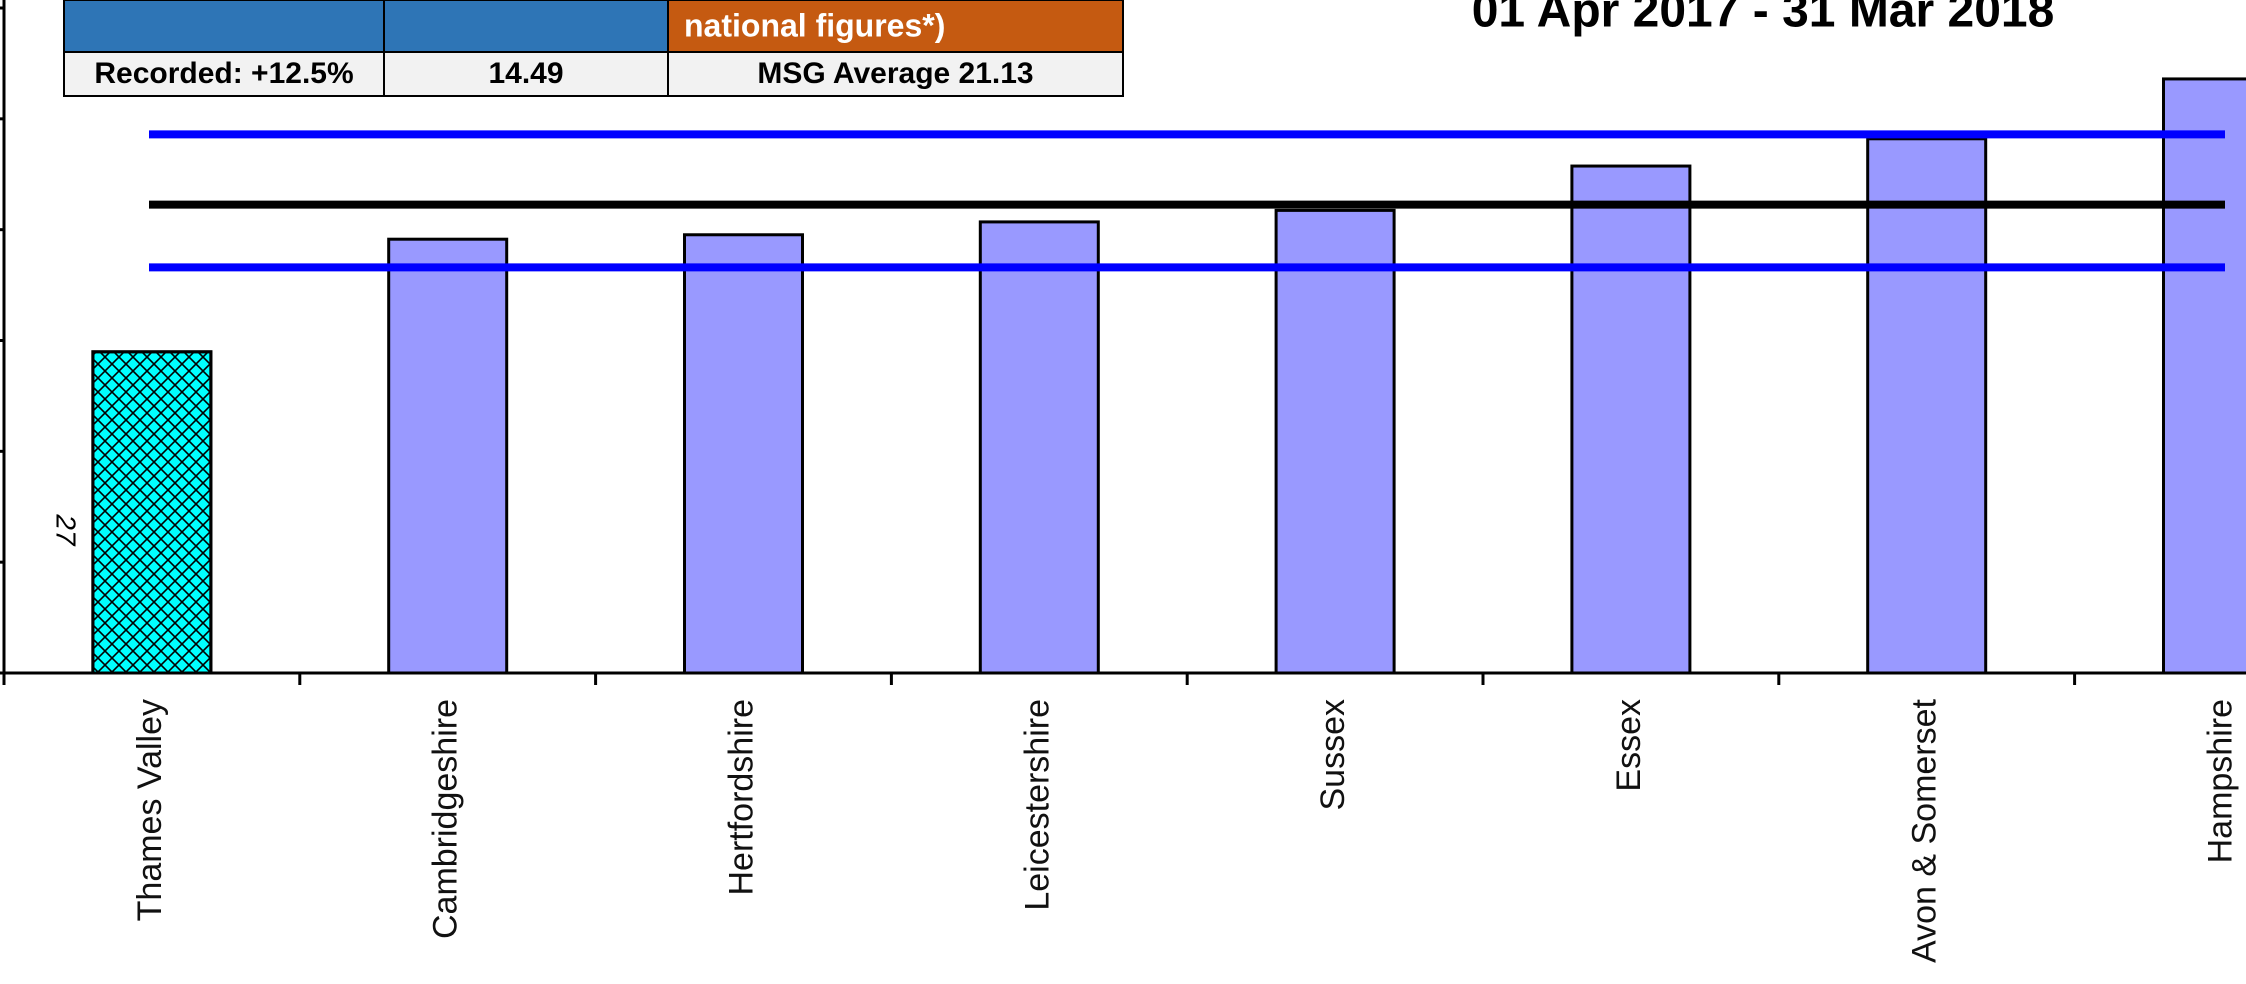 The width and height of the screenshot is (2246, 984). I want to click on x-tick-label: Sussex, so click(1333, 755).